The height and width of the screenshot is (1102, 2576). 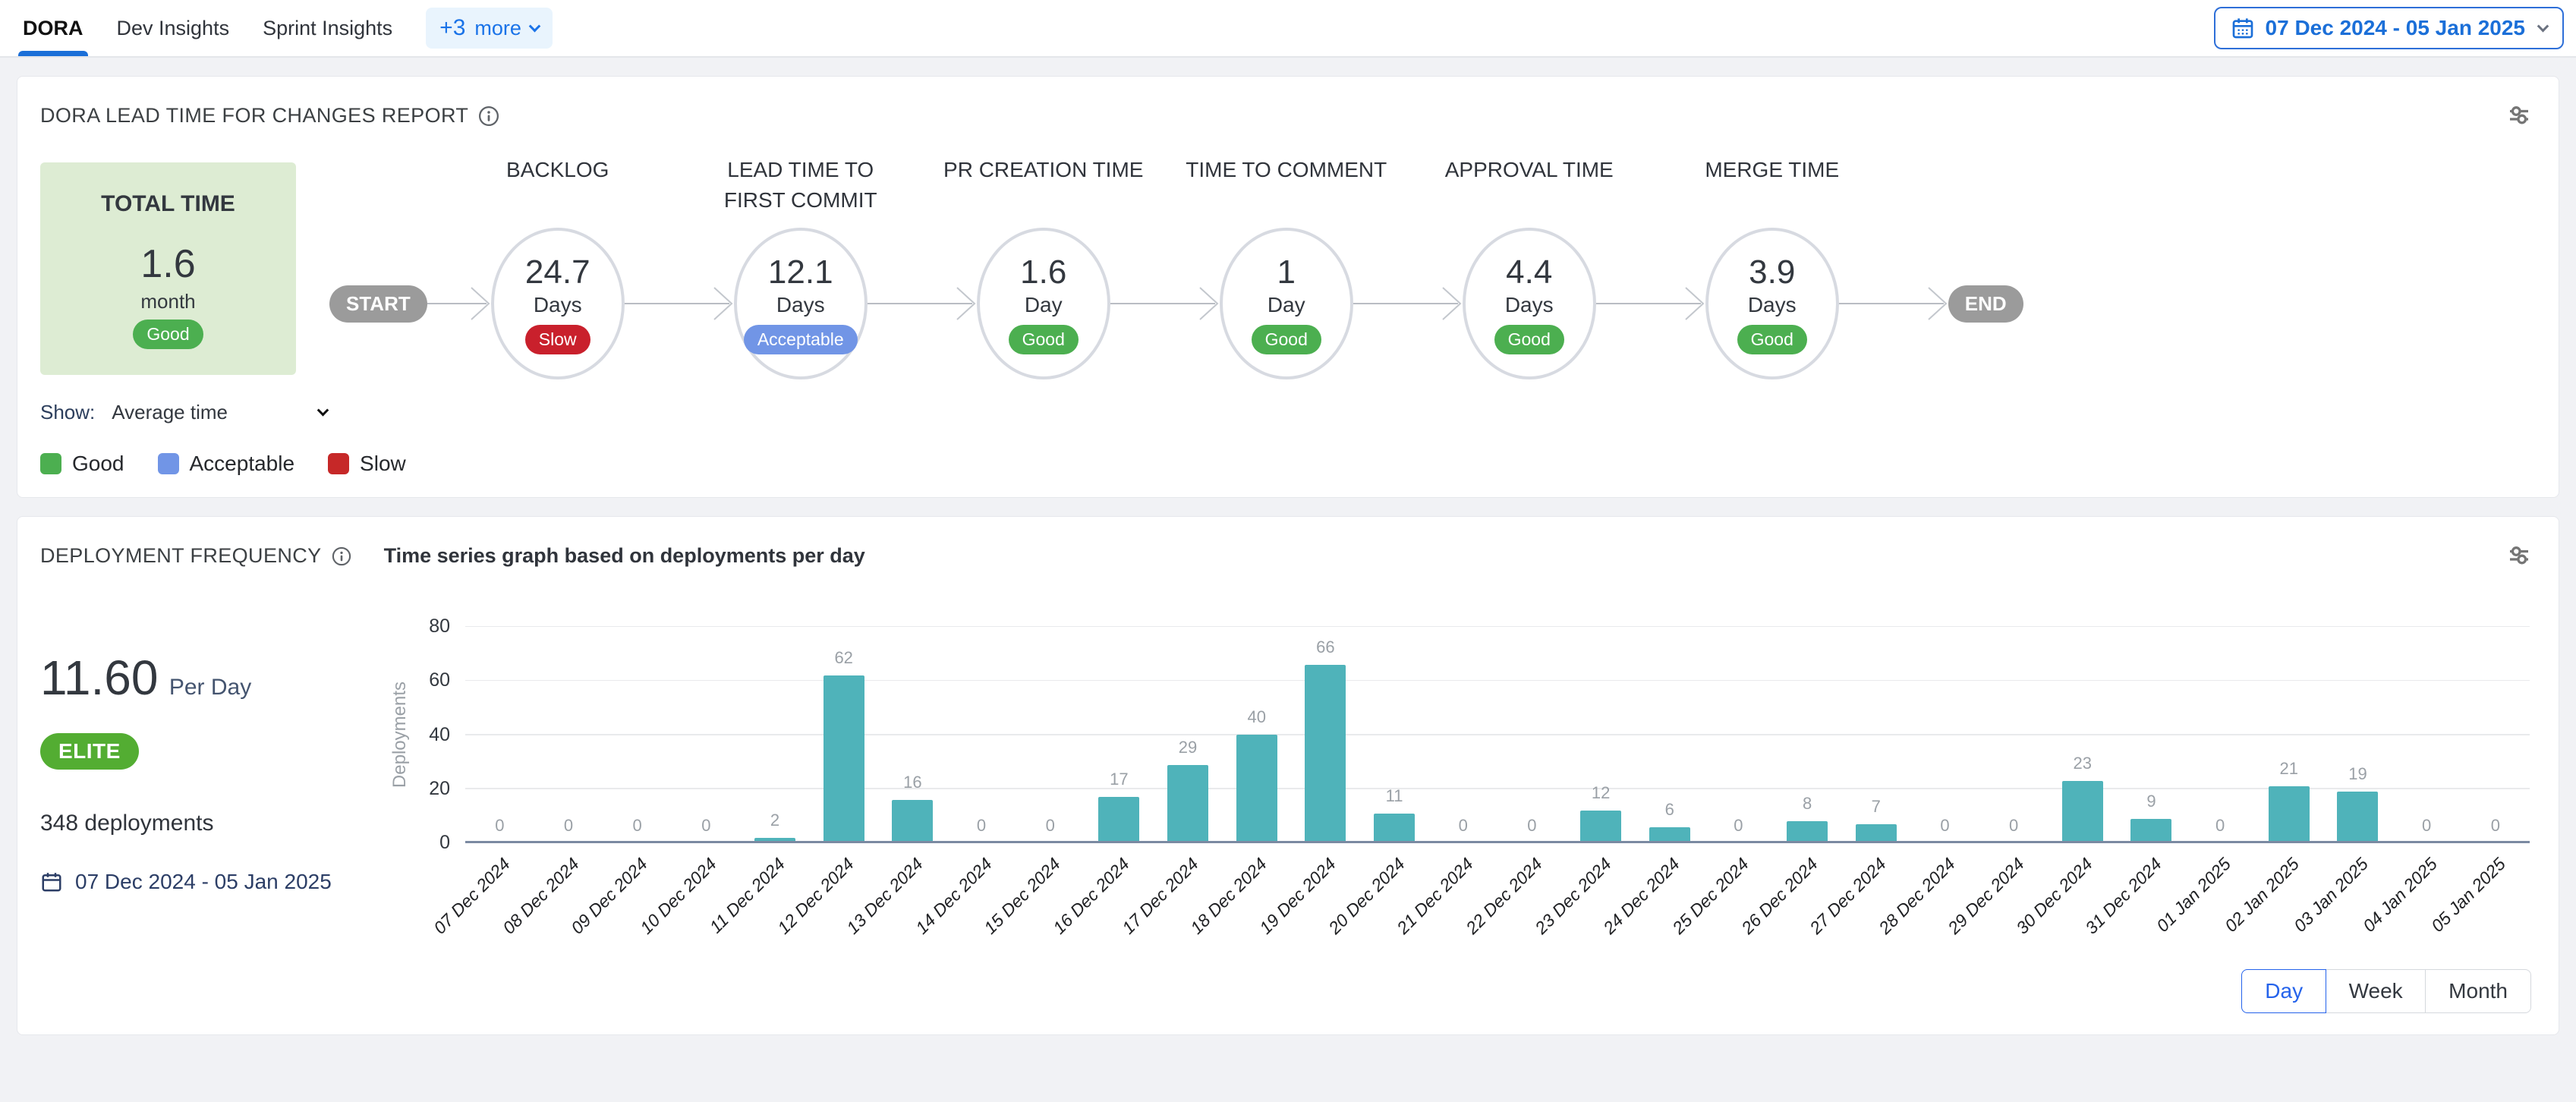 What do you see at coordinates (1288, 464) in the screenshot?
I see `status-legend: Good Acceptable Slow` at bounding box center [1288, 464].